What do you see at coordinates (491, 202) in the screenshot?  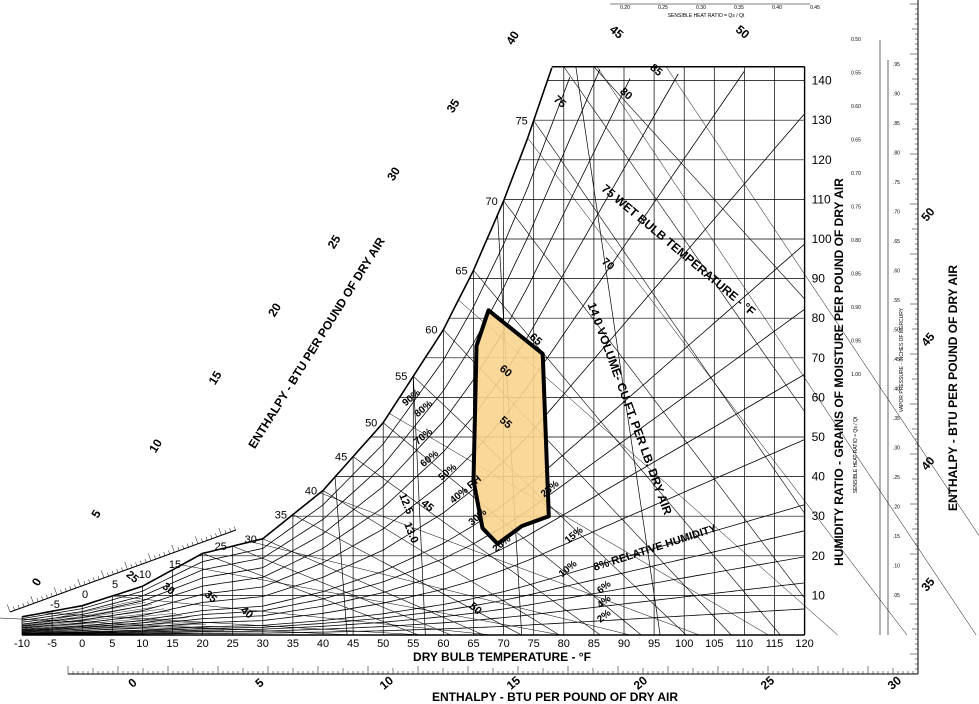 I see `dew-point-label: 70` at bounding box center [491, 202].